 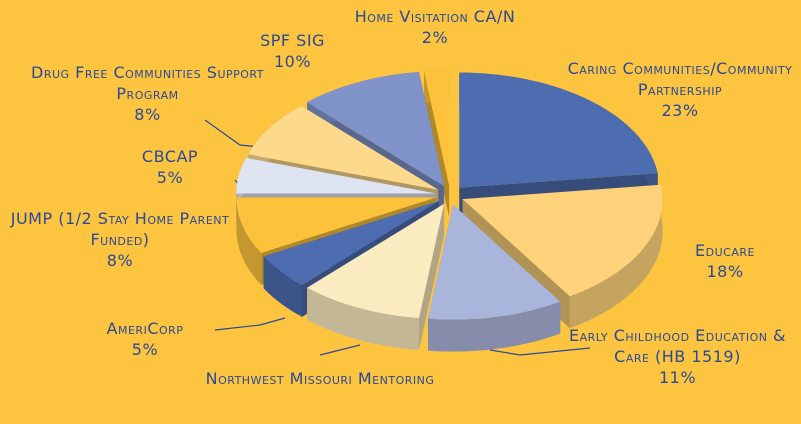 What do you see at coordinates (677, 377) in the screenshot?
I see `value-label: 11%` at bounding box center [677, 377].